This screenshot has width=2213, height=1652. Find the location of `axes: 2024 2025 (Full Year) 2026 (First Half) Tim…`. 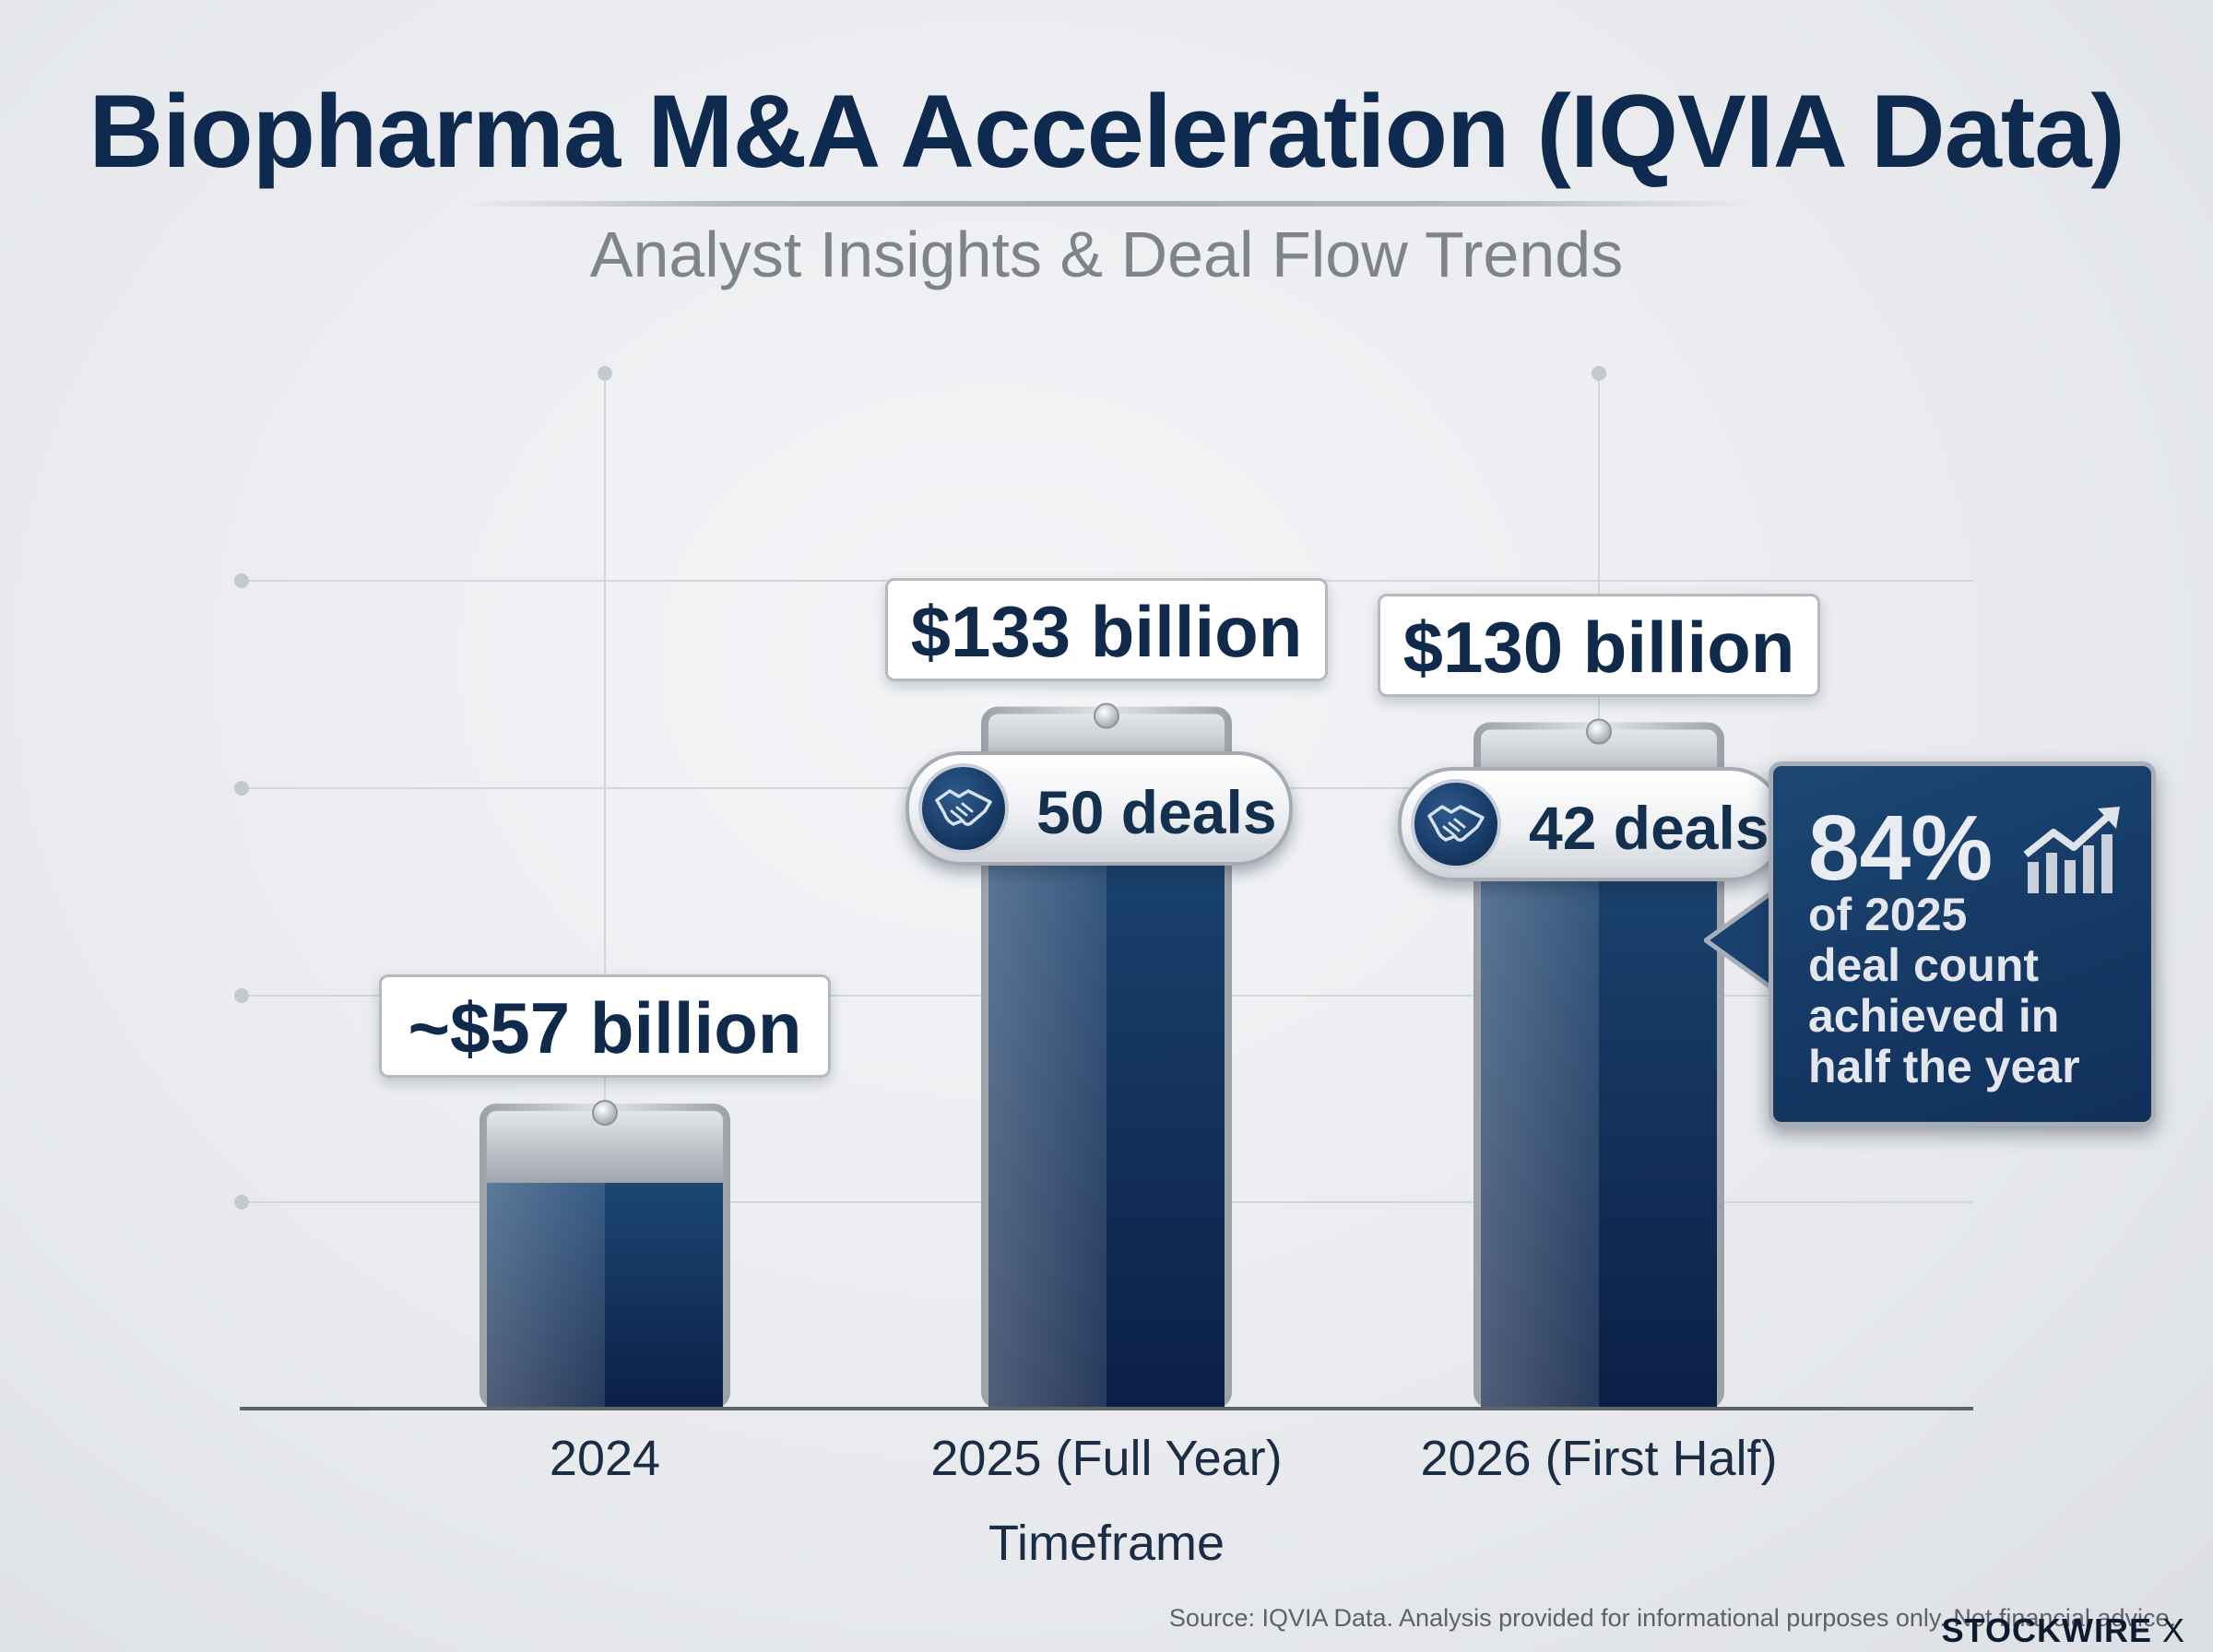

axes: 2024 2025 (Full Year) 2026 (First Half) Tim… is located at coordinates (1106, 1489).